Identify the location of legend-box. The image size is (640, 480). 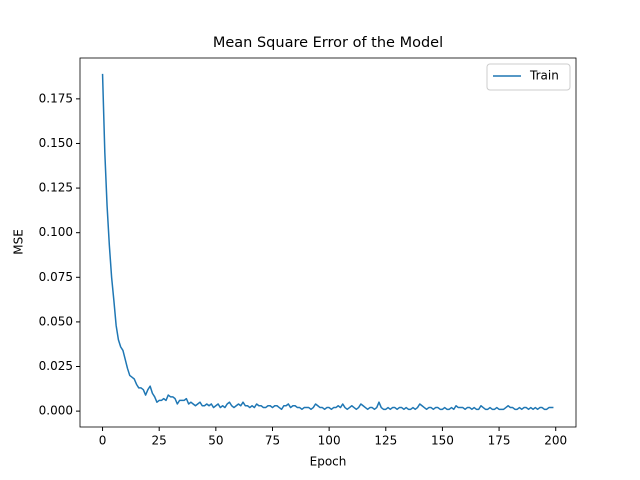
(528, 77).